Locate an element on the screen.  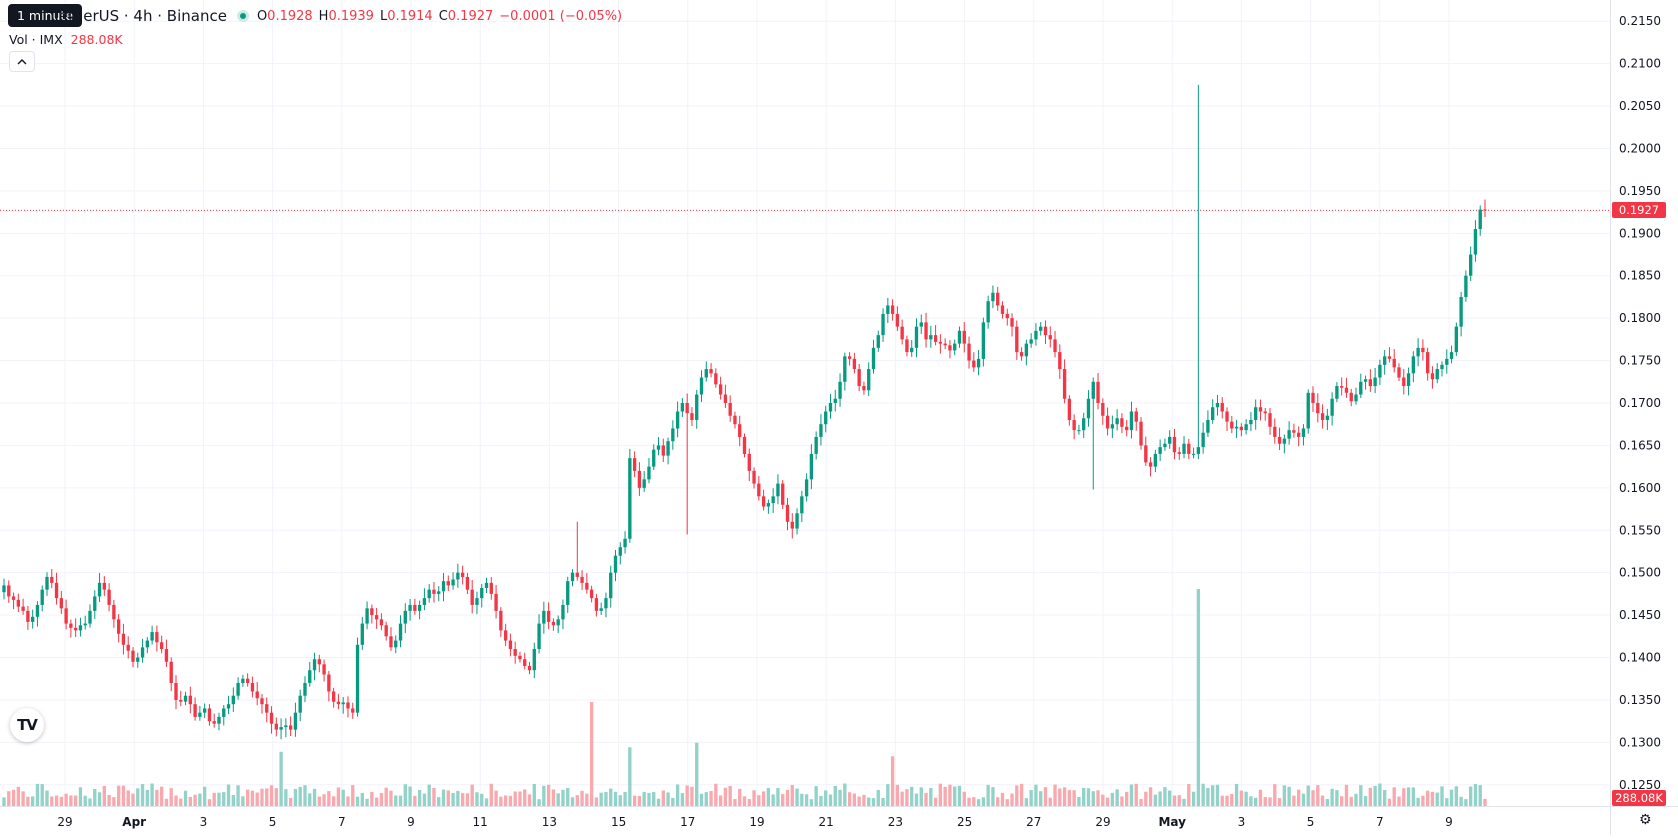
price-tick-label: 0.1850 is located at coordinates (1640, 276).